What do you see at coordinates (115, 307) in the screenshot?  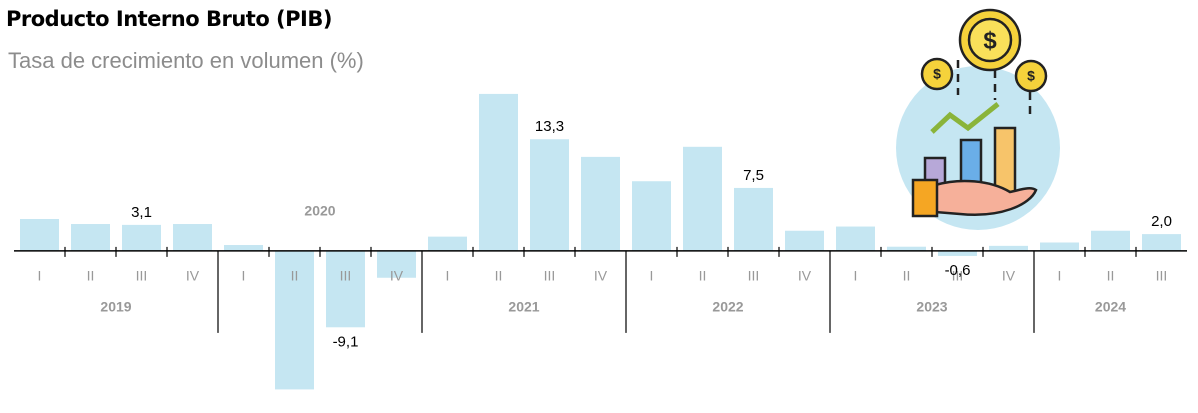 I see `group-label: 2019` at bounding box center [115, 307].